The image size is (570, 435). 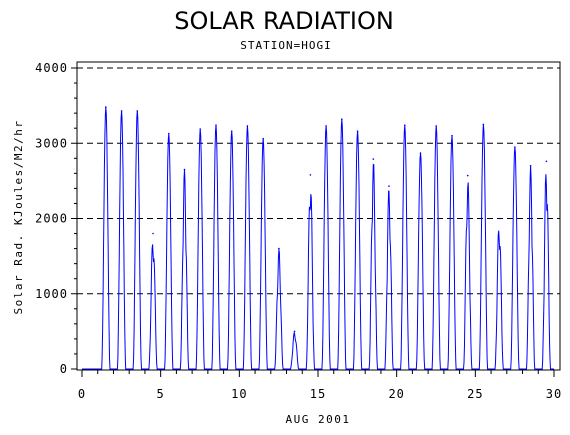 I want to click on x-tick-label-10: 10, so click(x=239, y=394).